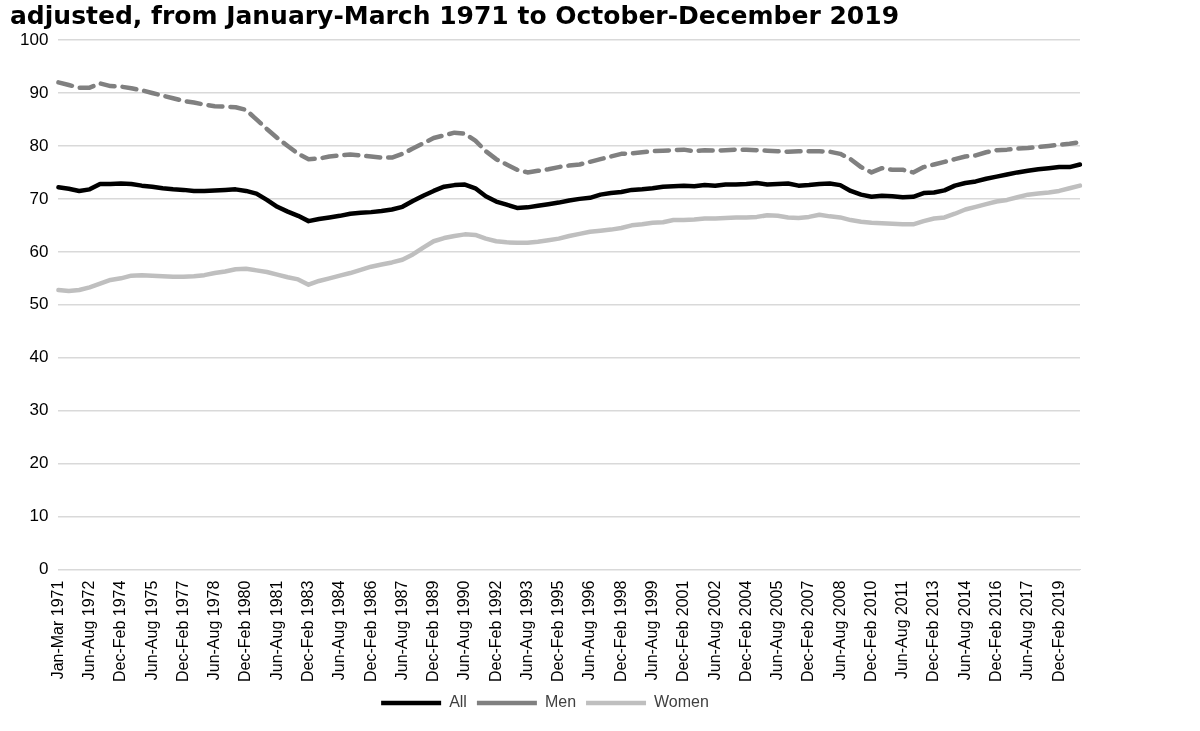 The height and width of the screenshot is (731, 1200). What do you see at coordinates (681, 702) in the screenshot?
I see `legend-label: Women` at bounding box center [681, 702].